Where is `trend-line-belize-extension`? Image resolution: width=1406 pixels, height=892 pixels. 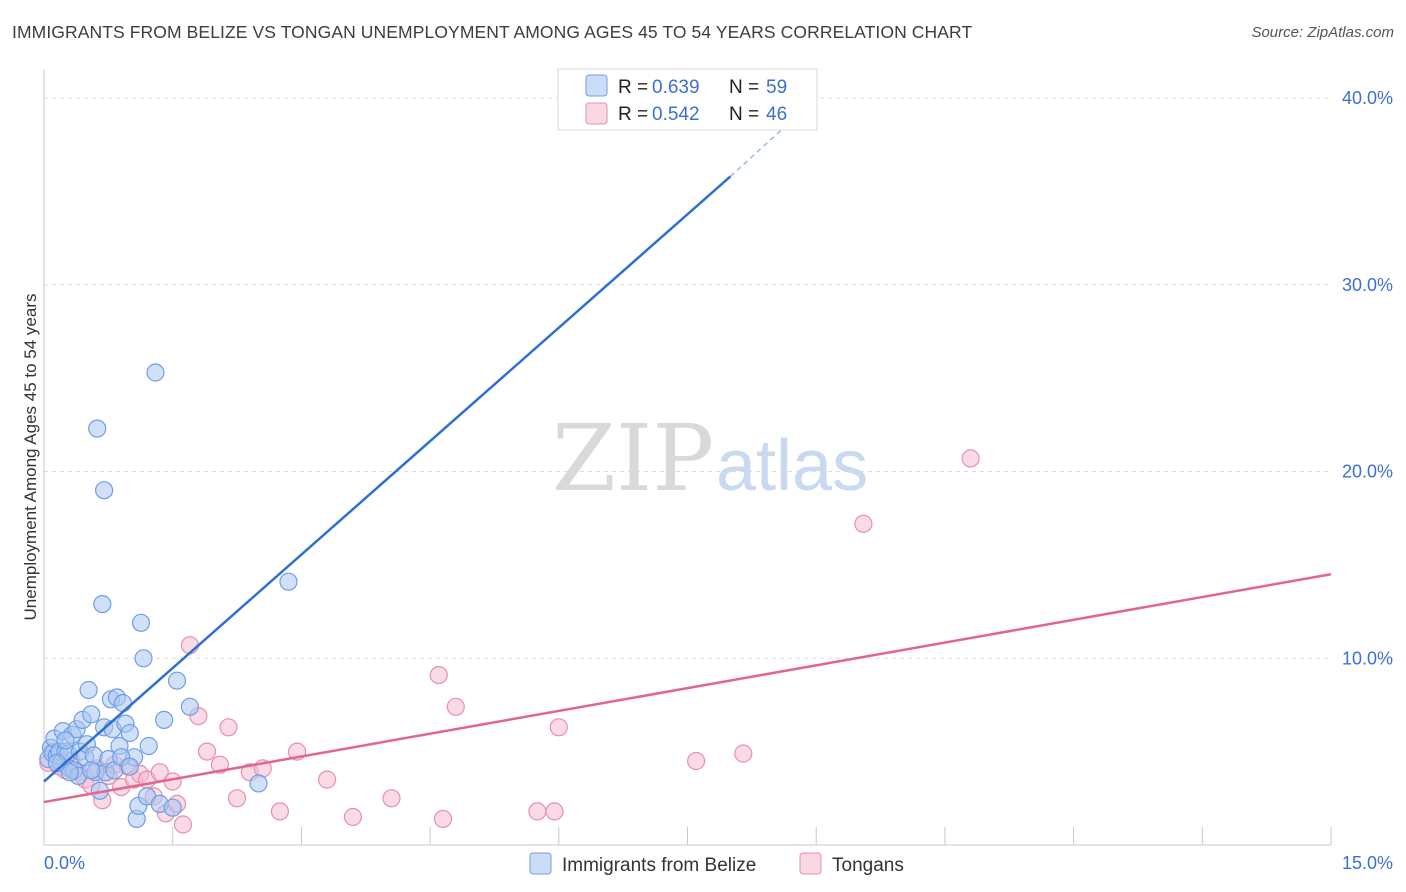 trend-line-belize-extension is located at coordinates (773, 137).